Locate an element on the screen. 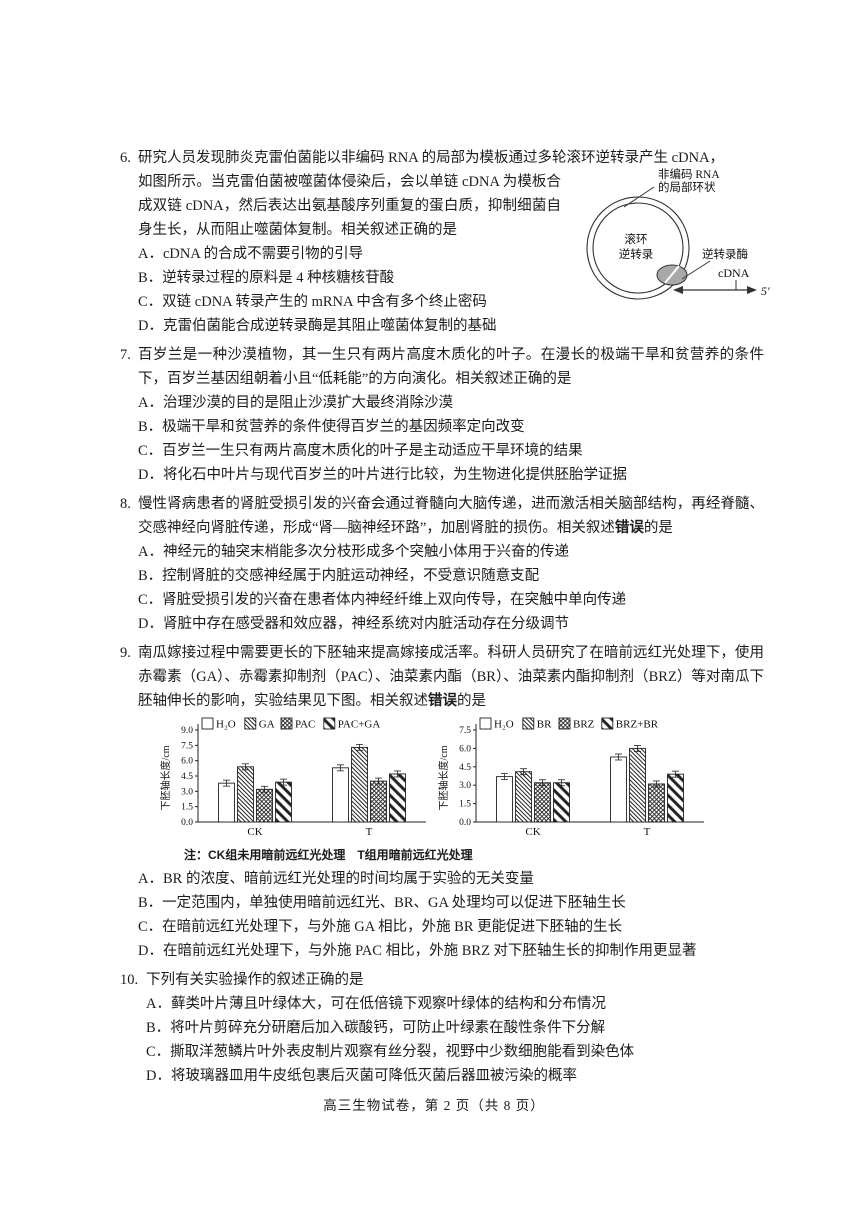 The width and height of the screenshot is (868, 1227). rna-inner-circle is located at coordinates (638, 248).